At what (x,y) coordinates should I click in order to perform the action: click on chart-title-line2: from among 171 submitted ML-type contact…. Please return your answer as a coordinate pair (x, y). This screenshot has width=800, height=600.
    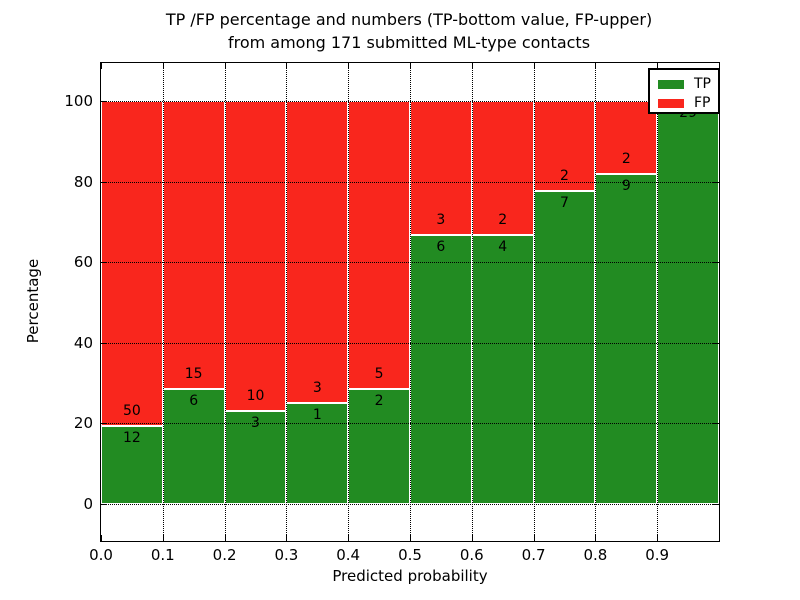
    Looking at the image, I should click on (409, 42).